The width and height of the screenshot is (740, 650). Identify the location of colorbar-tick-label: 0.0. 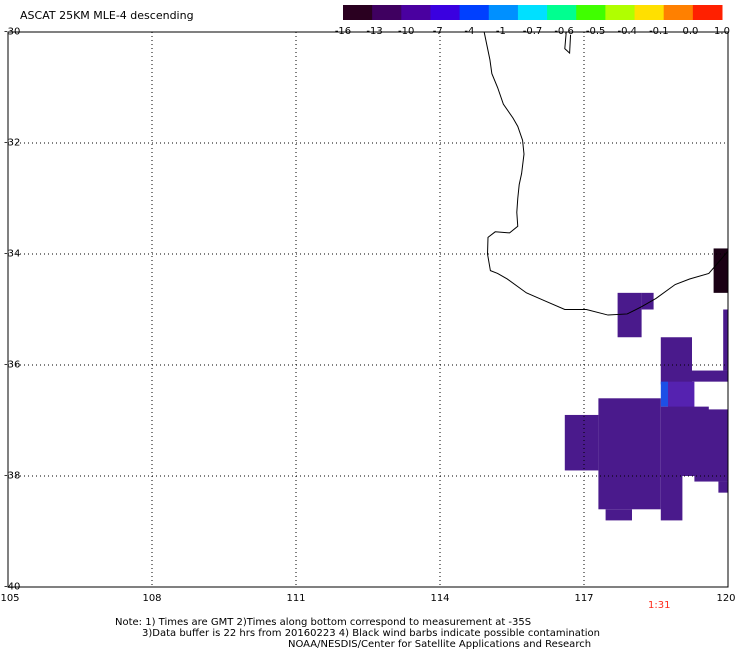
(690, 31).